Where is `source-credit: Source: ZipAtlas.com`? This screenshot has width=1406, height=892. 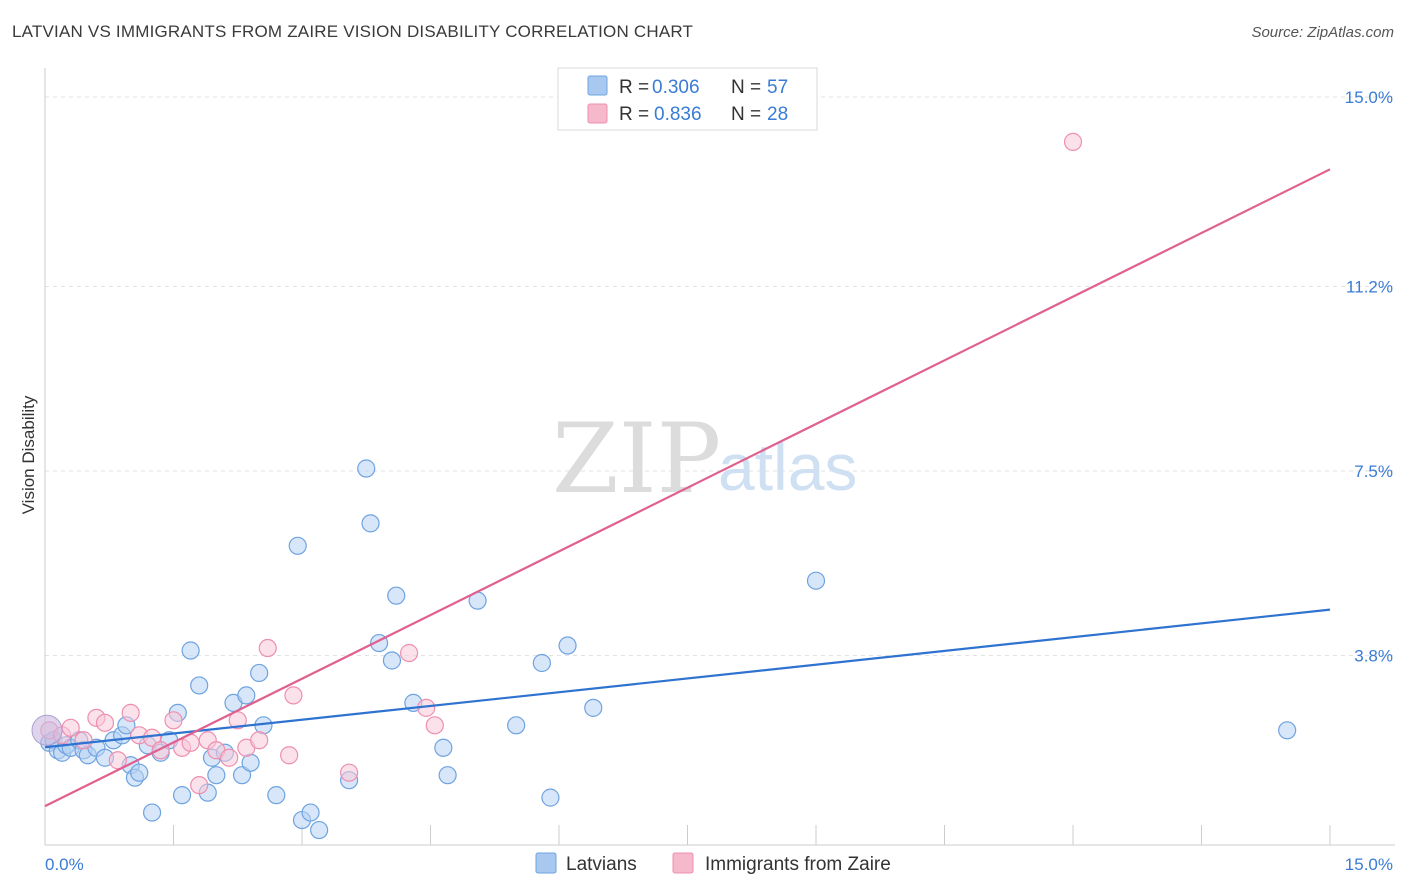 source-credit: Source: ZipAtlas.com is located at coordinates (1322, 32).